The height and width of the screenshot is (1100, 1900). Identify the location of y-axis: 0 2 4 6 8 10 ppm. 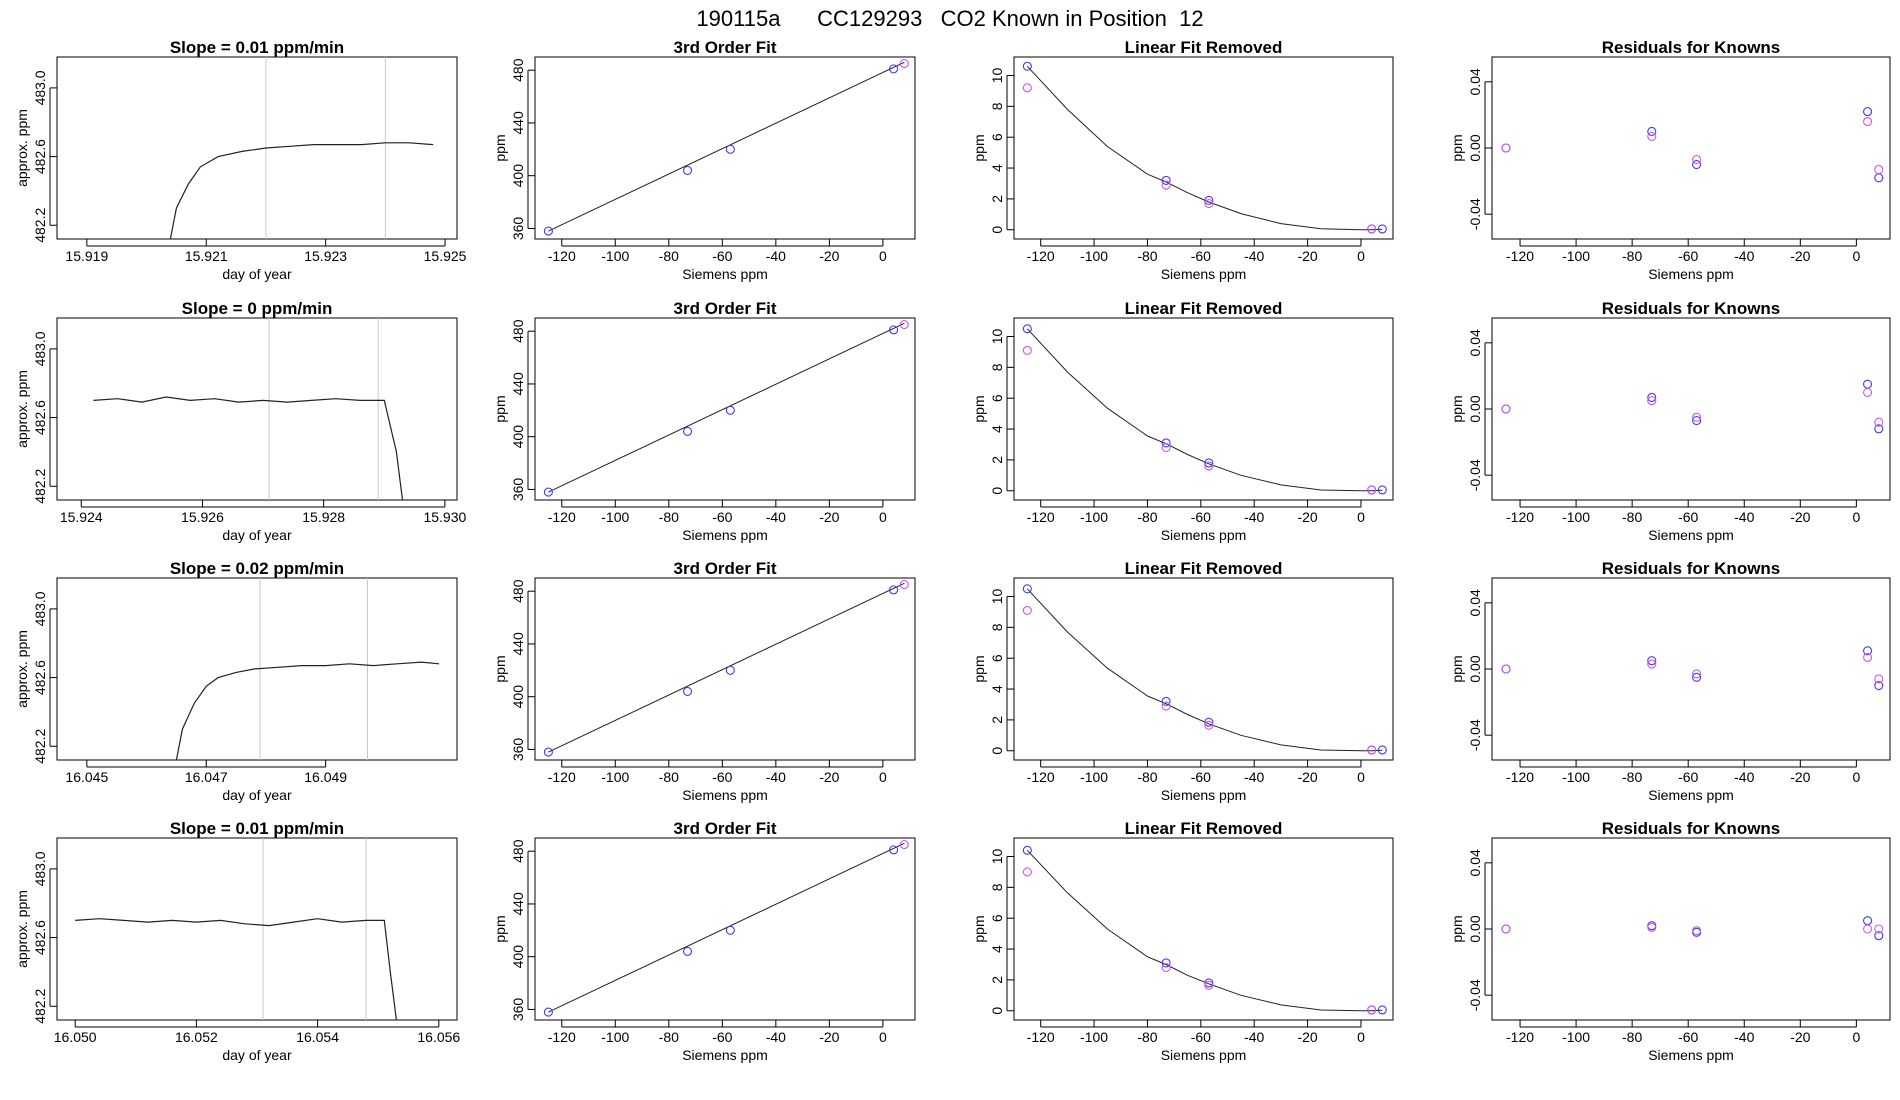
(992, 672).